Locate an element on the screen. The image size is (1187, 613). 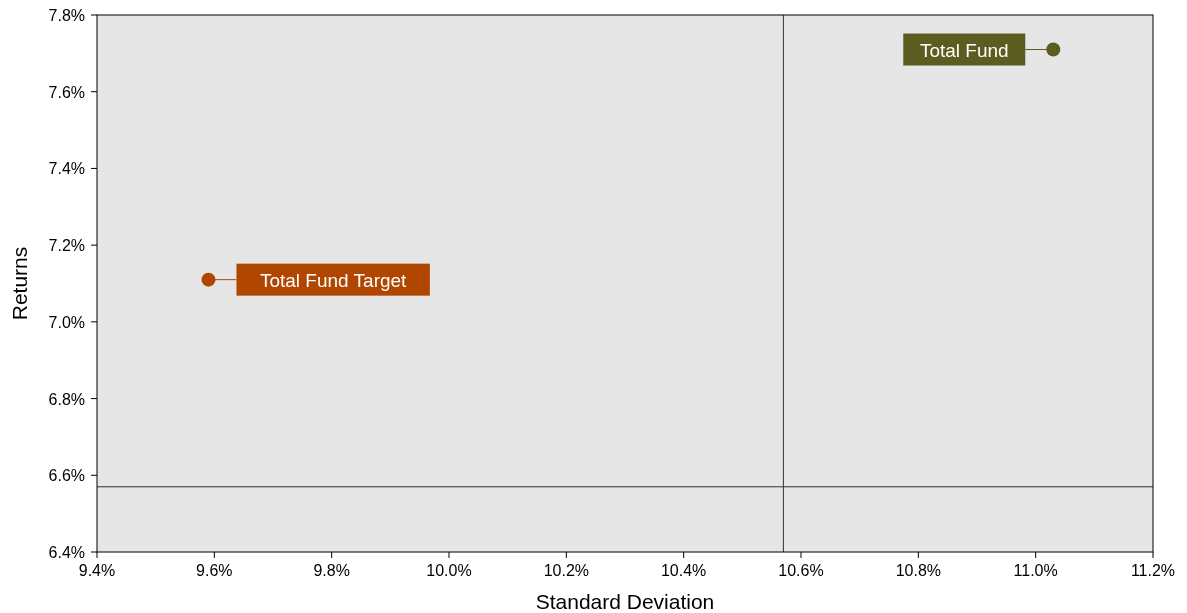
y-tick-label: 7.2% is located at coordinates (66, 246).